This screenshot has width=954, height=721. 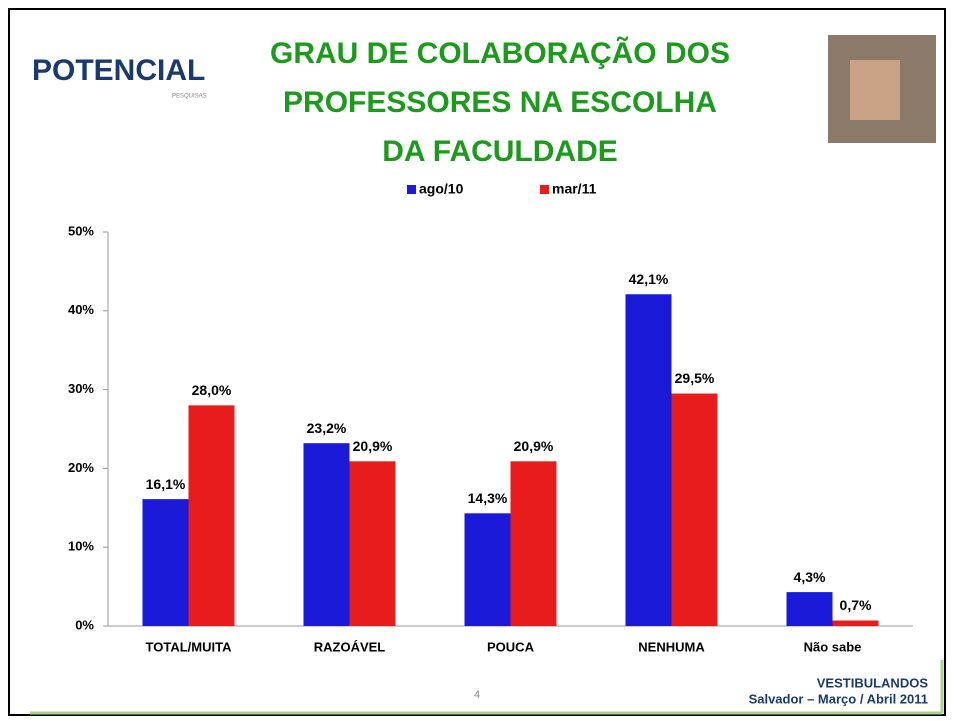 I want to click on chart-title: GRAU DE COLABORAÇÃO DOS, so click(x=500, y=53).